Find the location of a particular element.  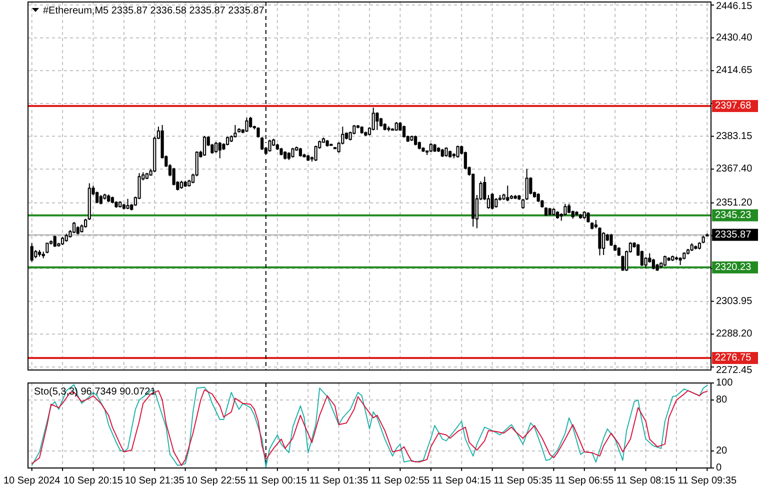

x-tick-label: 11 Sep 01:35 is located at coordinates (339, 481).